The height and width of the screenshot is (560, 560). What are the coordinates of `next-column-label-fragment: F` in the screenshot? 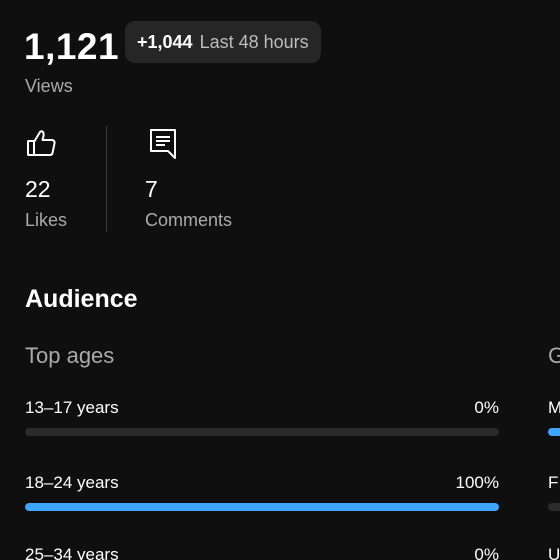 It's located at (553, 482).